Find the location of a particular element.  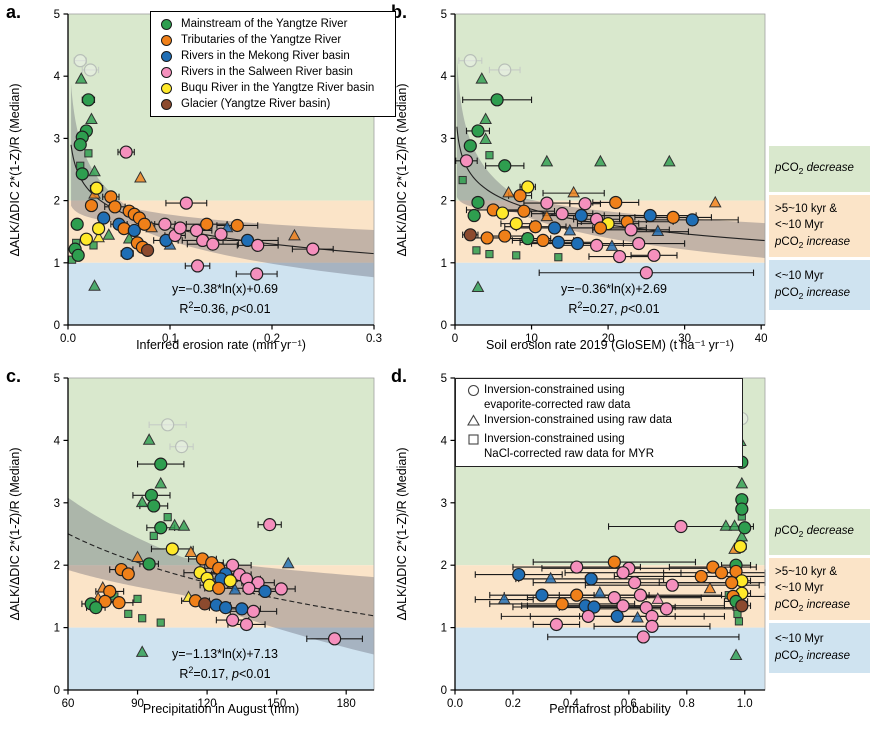

x-tick-label: 0.4 is located at coordinates (571, 704).